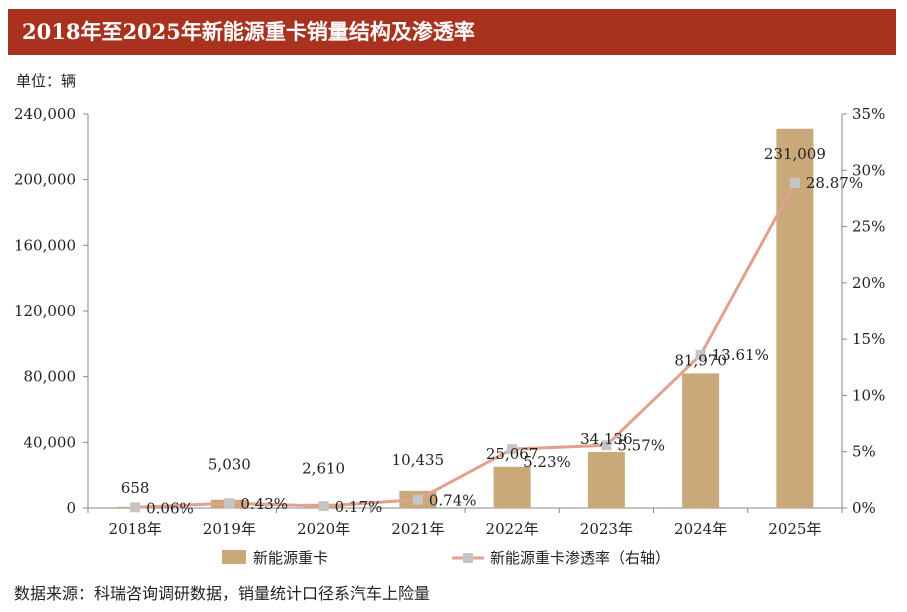 This screenshot has width=907, height=612. Describe the element at coordinates (580, 558) in the screenshot. I see `legend-label-line: 新能源重卡渗透率（右轴）` at that location.